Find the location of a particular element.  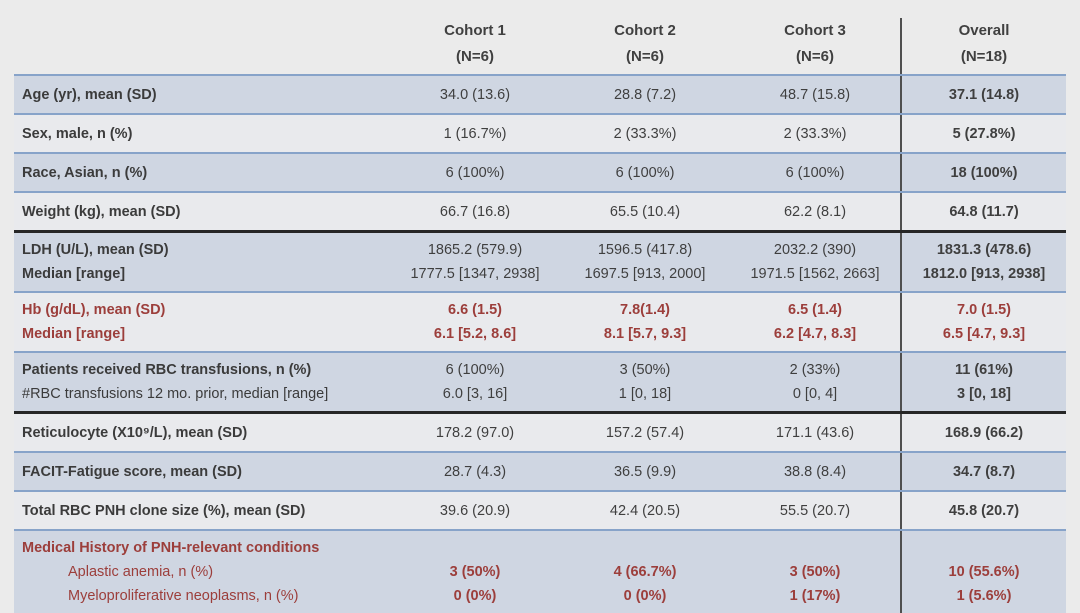

cell-value: 36.5 (9.9) is located at coordinates (645, 471).